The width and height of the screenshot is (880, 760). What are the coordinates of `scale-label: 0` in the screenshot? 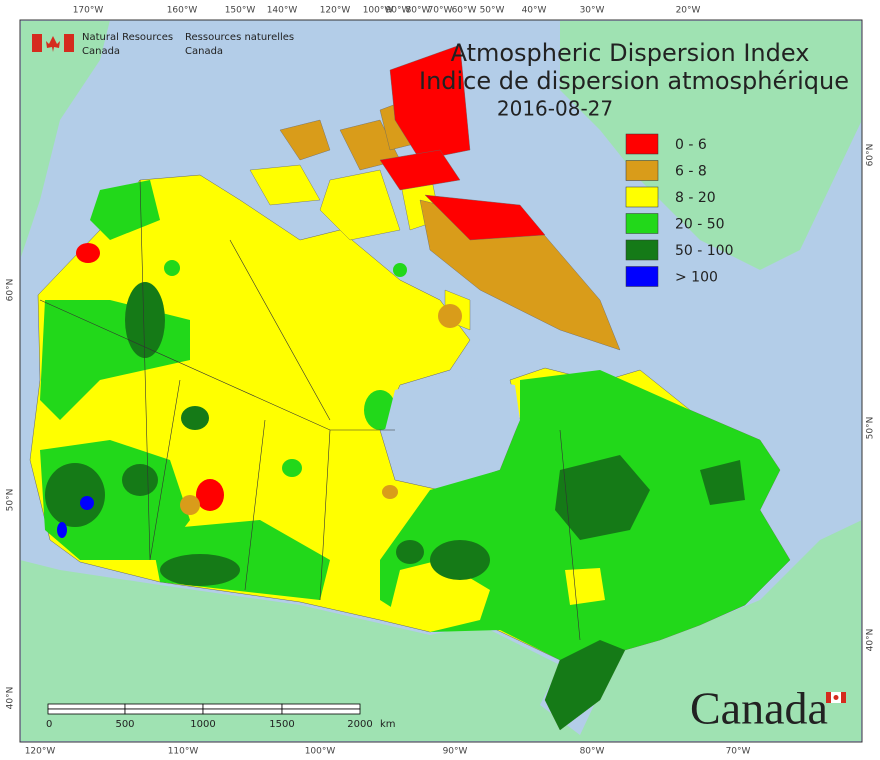 It's located at (49, 724).